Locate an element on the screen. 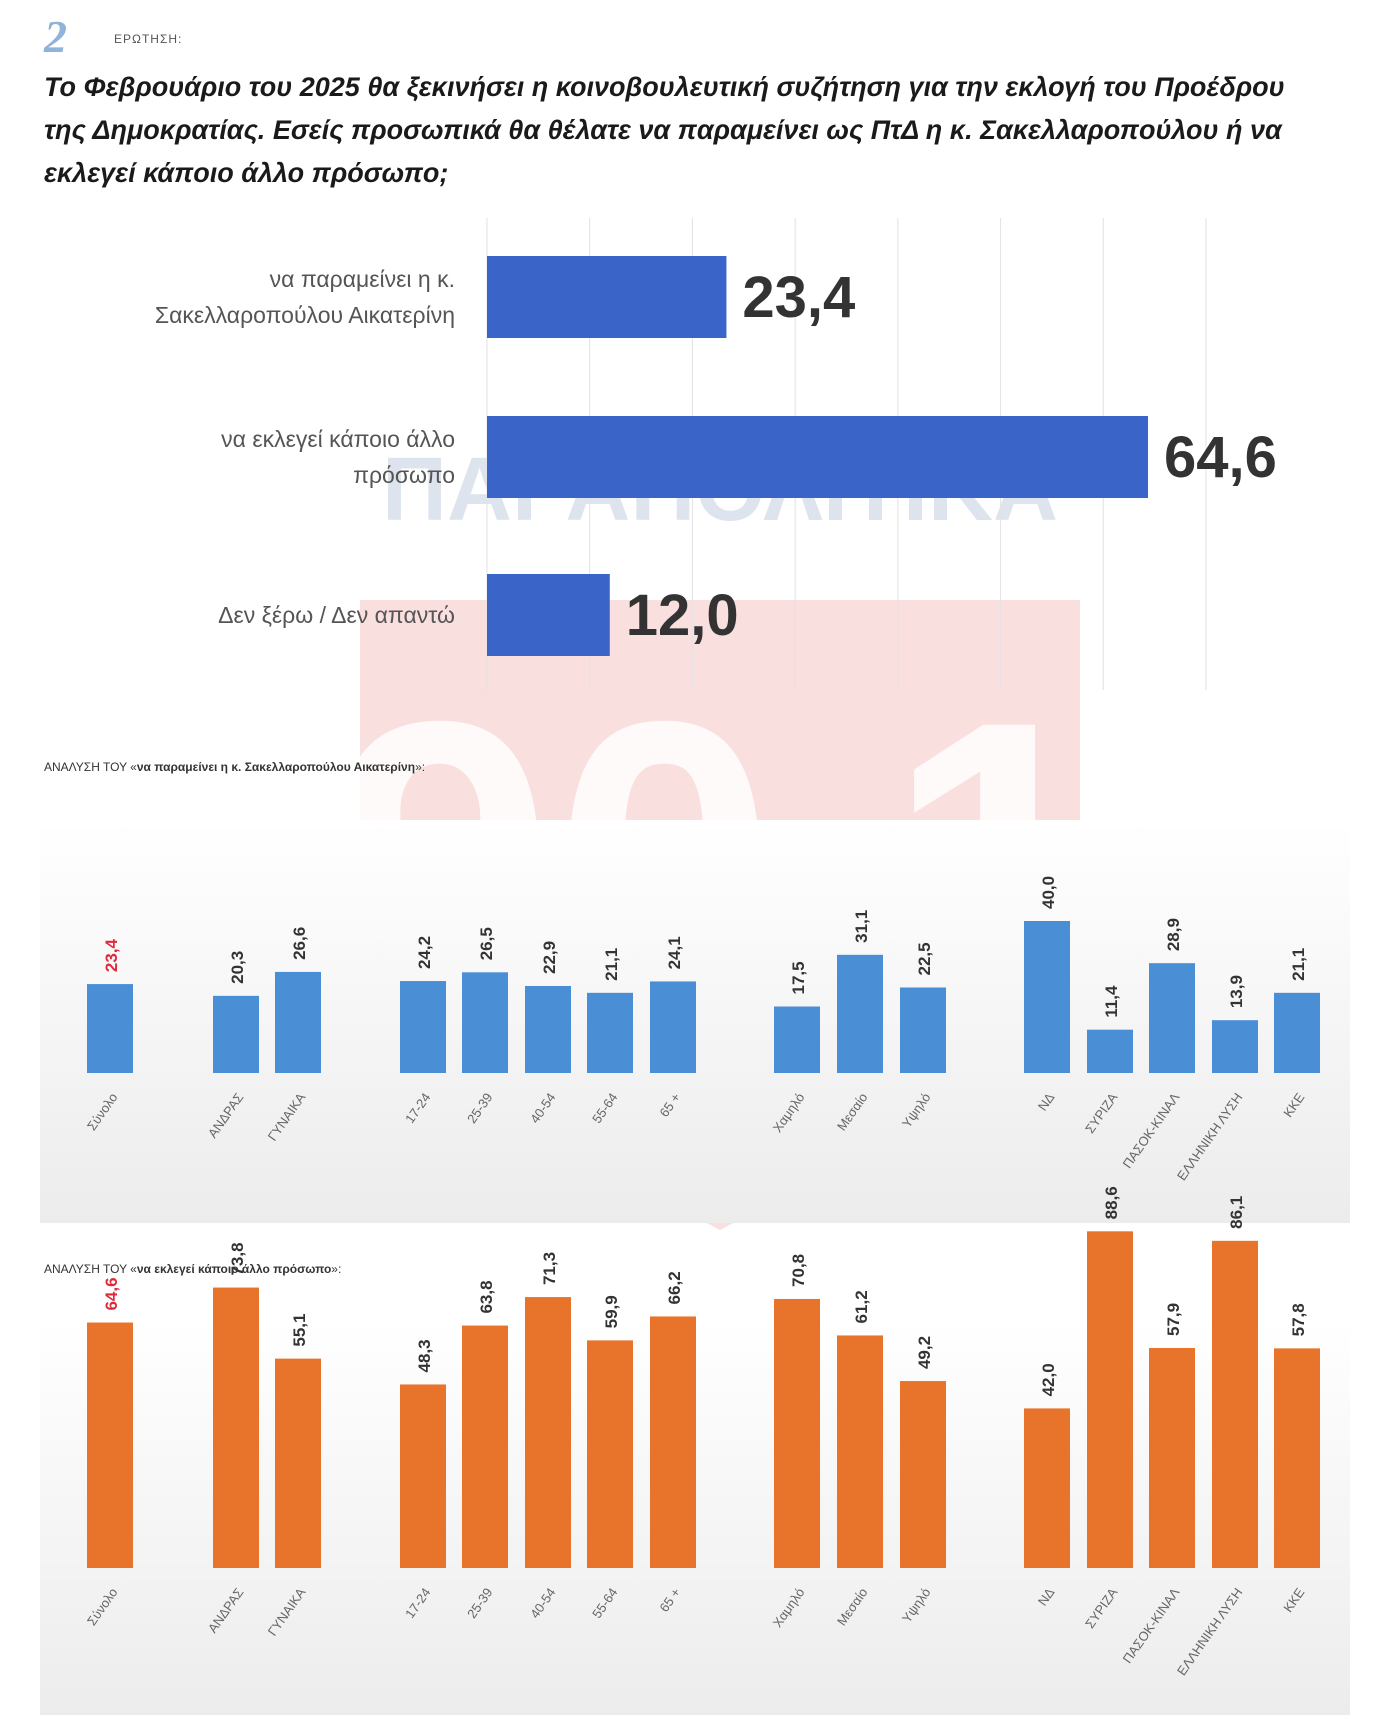 Image resolution: width=1390 pixels, height=1715 pixels. breakdown-title-other-suffix: »: is located at coordinates (336, 1269).